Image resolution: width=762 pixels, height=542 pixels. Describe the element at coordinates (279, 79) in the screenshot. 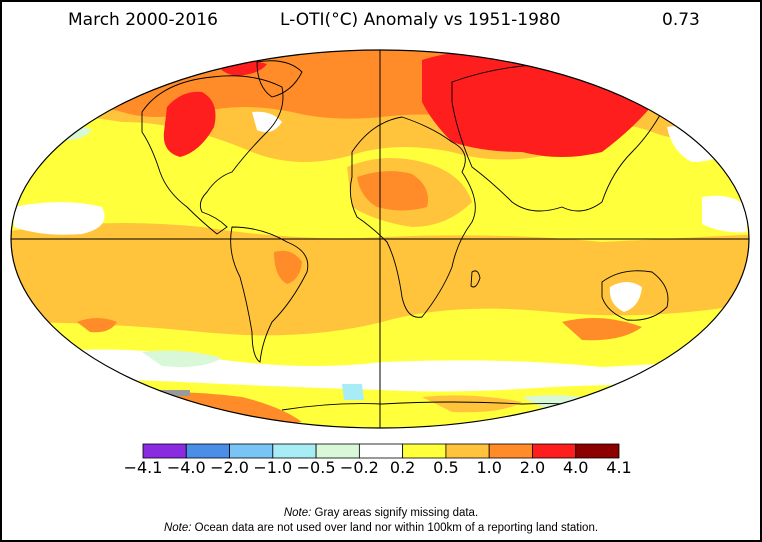

I see `greenland-coastline` at that location.